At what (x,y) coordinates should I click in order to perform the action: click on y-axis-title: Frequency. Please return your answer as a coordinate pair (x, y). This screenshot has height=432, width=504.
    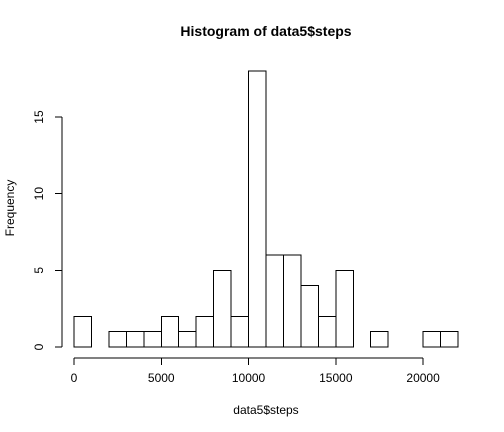
    Looking at the image, I should click on (10, 208).